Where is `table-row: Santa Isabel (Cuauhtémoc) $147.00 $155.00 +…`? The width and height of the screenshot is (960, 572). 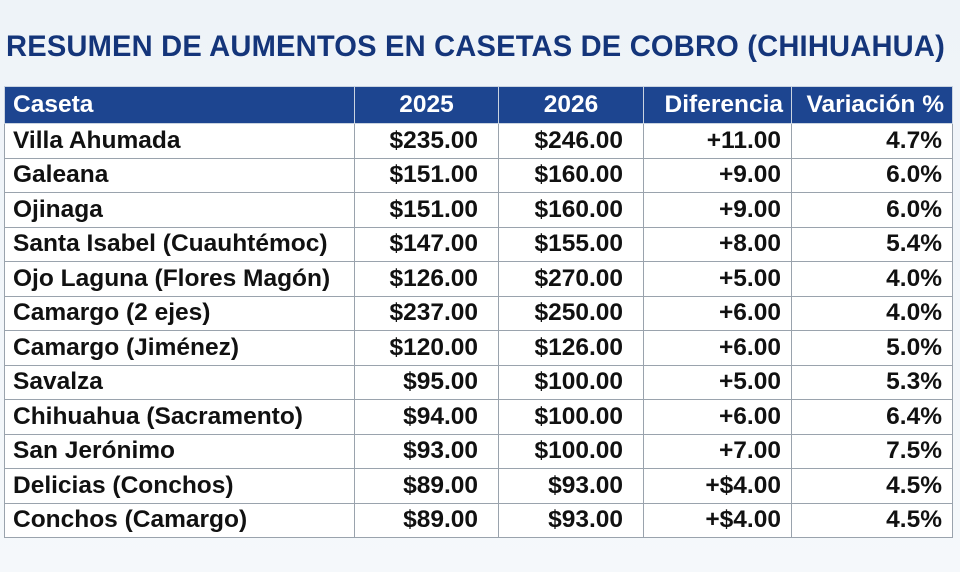 table-row: Santa Isabel (Cuauhtémoc) $147.00 $155.00 +… is located at coordinates (478, 244).